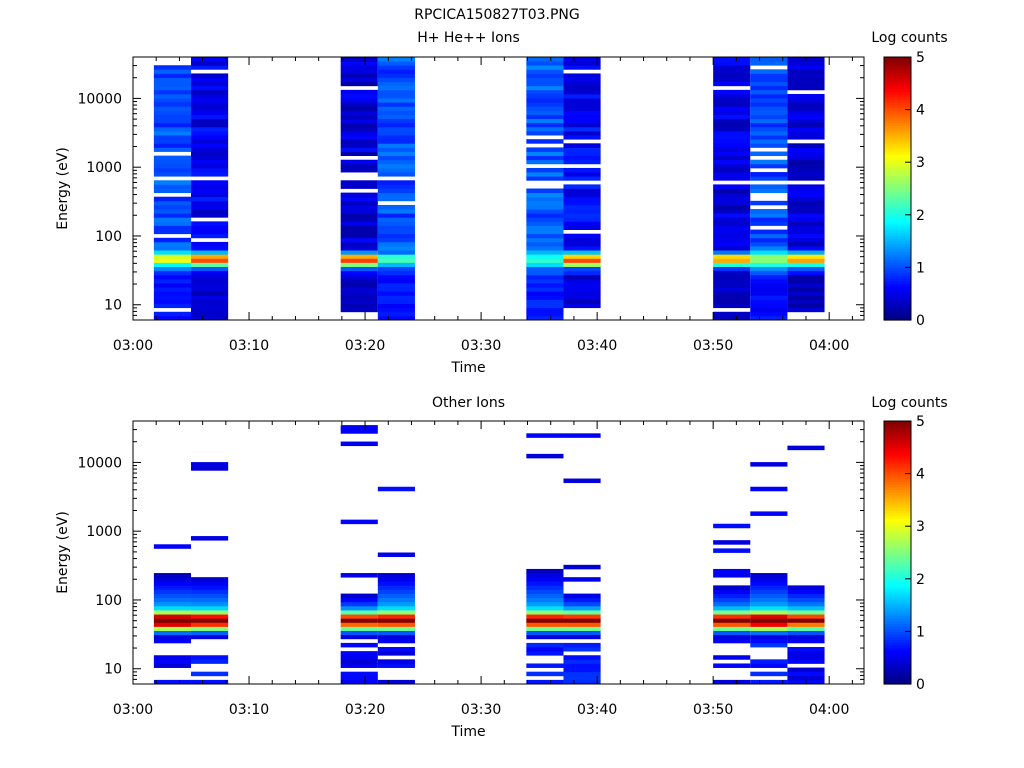 The image size is (1024, 768). What do you see at coordinates (920, 111) in the screenshot?
I see `colorbar-tick-label: 4` at bounding box center [920, 111].